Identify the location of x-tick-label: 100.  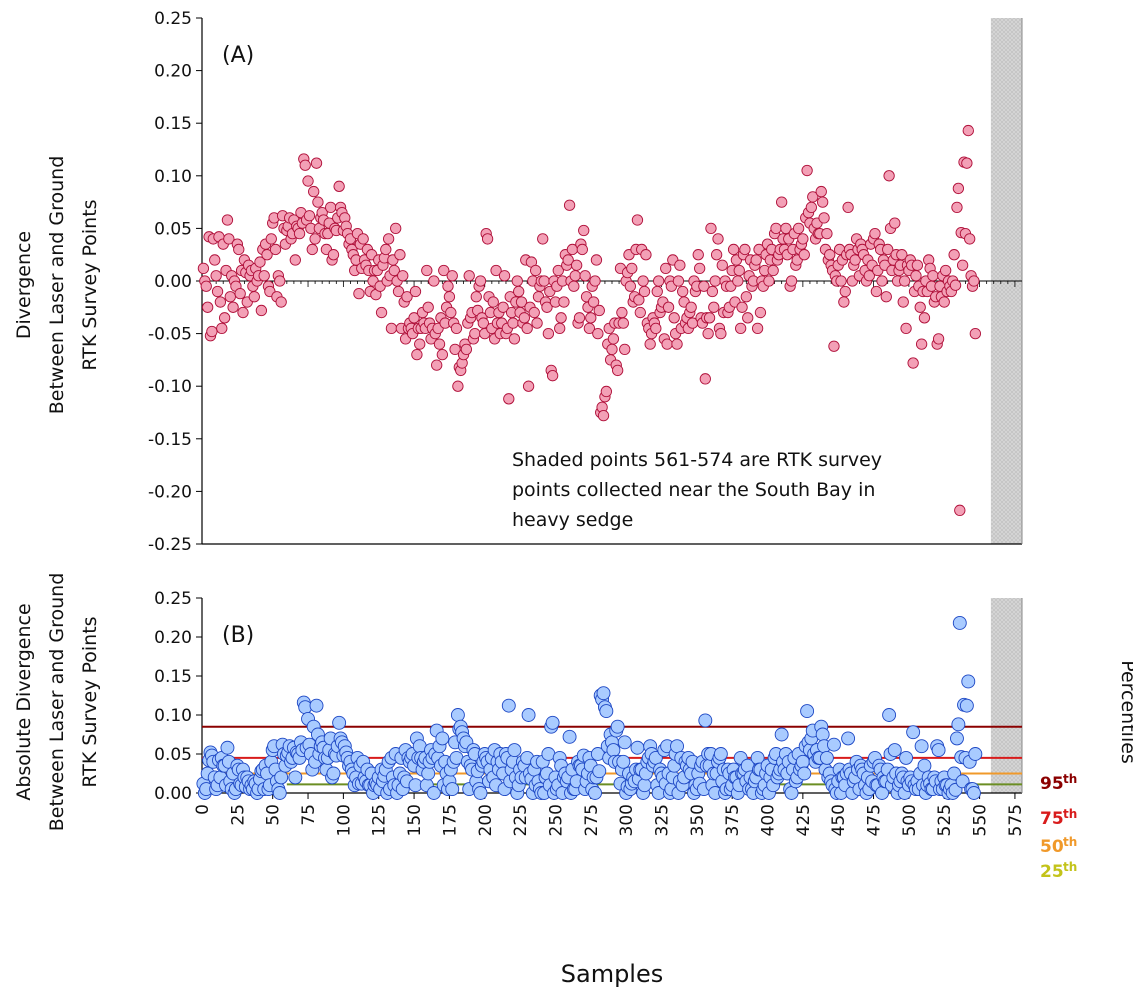
(344, 820).